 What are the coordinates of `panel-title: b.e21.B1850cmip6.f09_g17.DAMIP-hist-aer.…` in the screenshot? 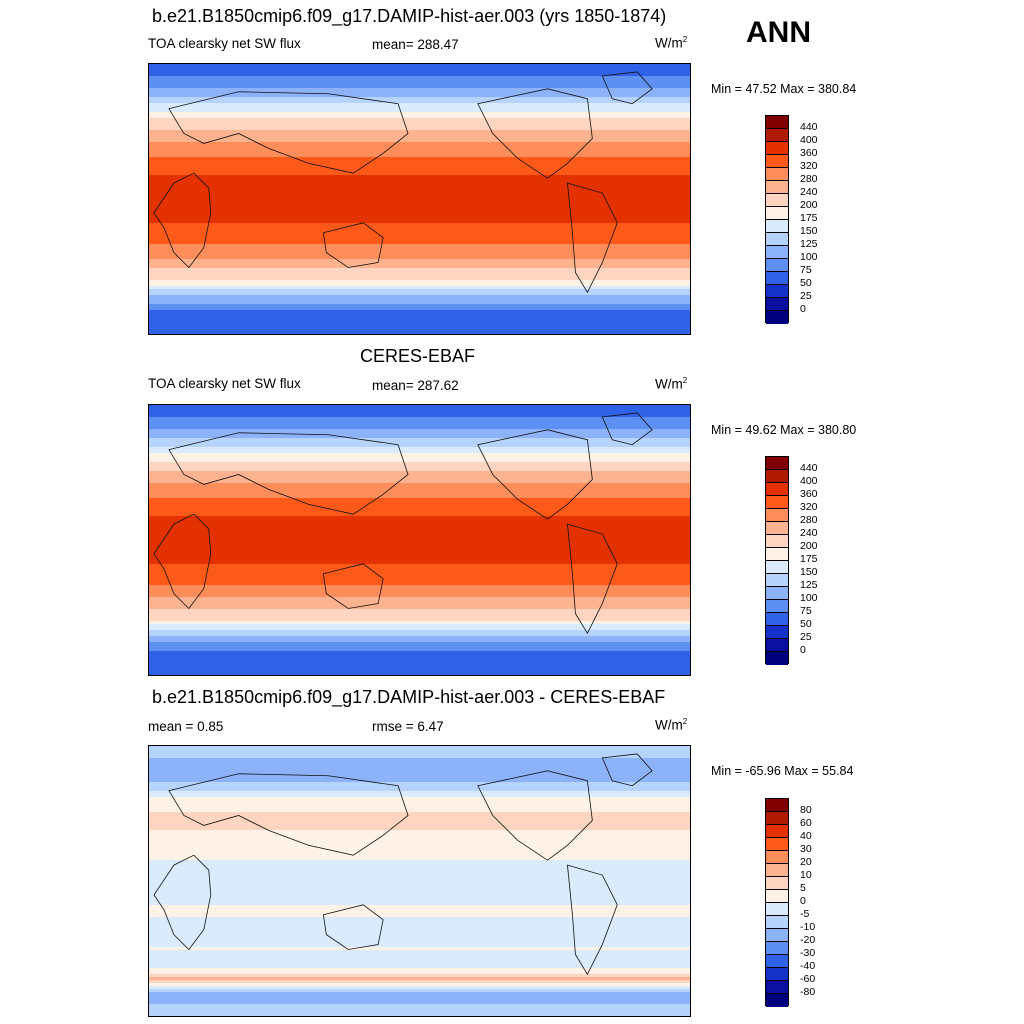 It's located at (409, 16).